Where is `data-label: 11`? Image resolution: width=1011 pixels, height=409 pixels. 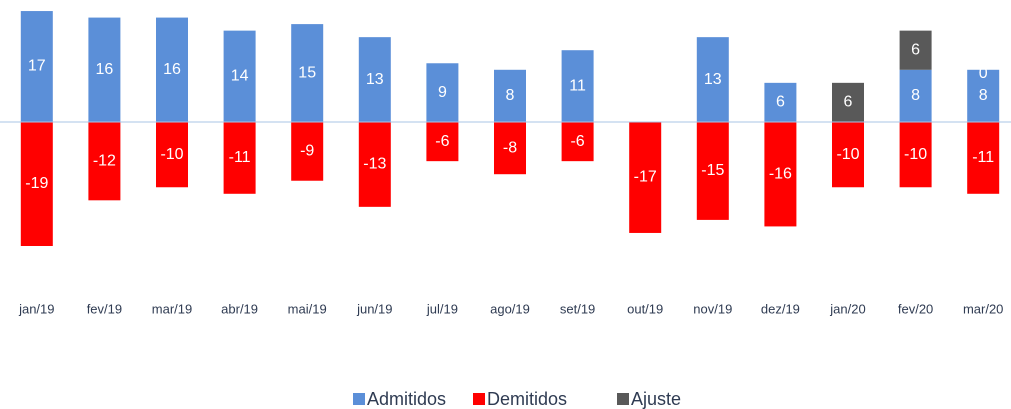
data-label: 11 is located at coordinates (577, 85).